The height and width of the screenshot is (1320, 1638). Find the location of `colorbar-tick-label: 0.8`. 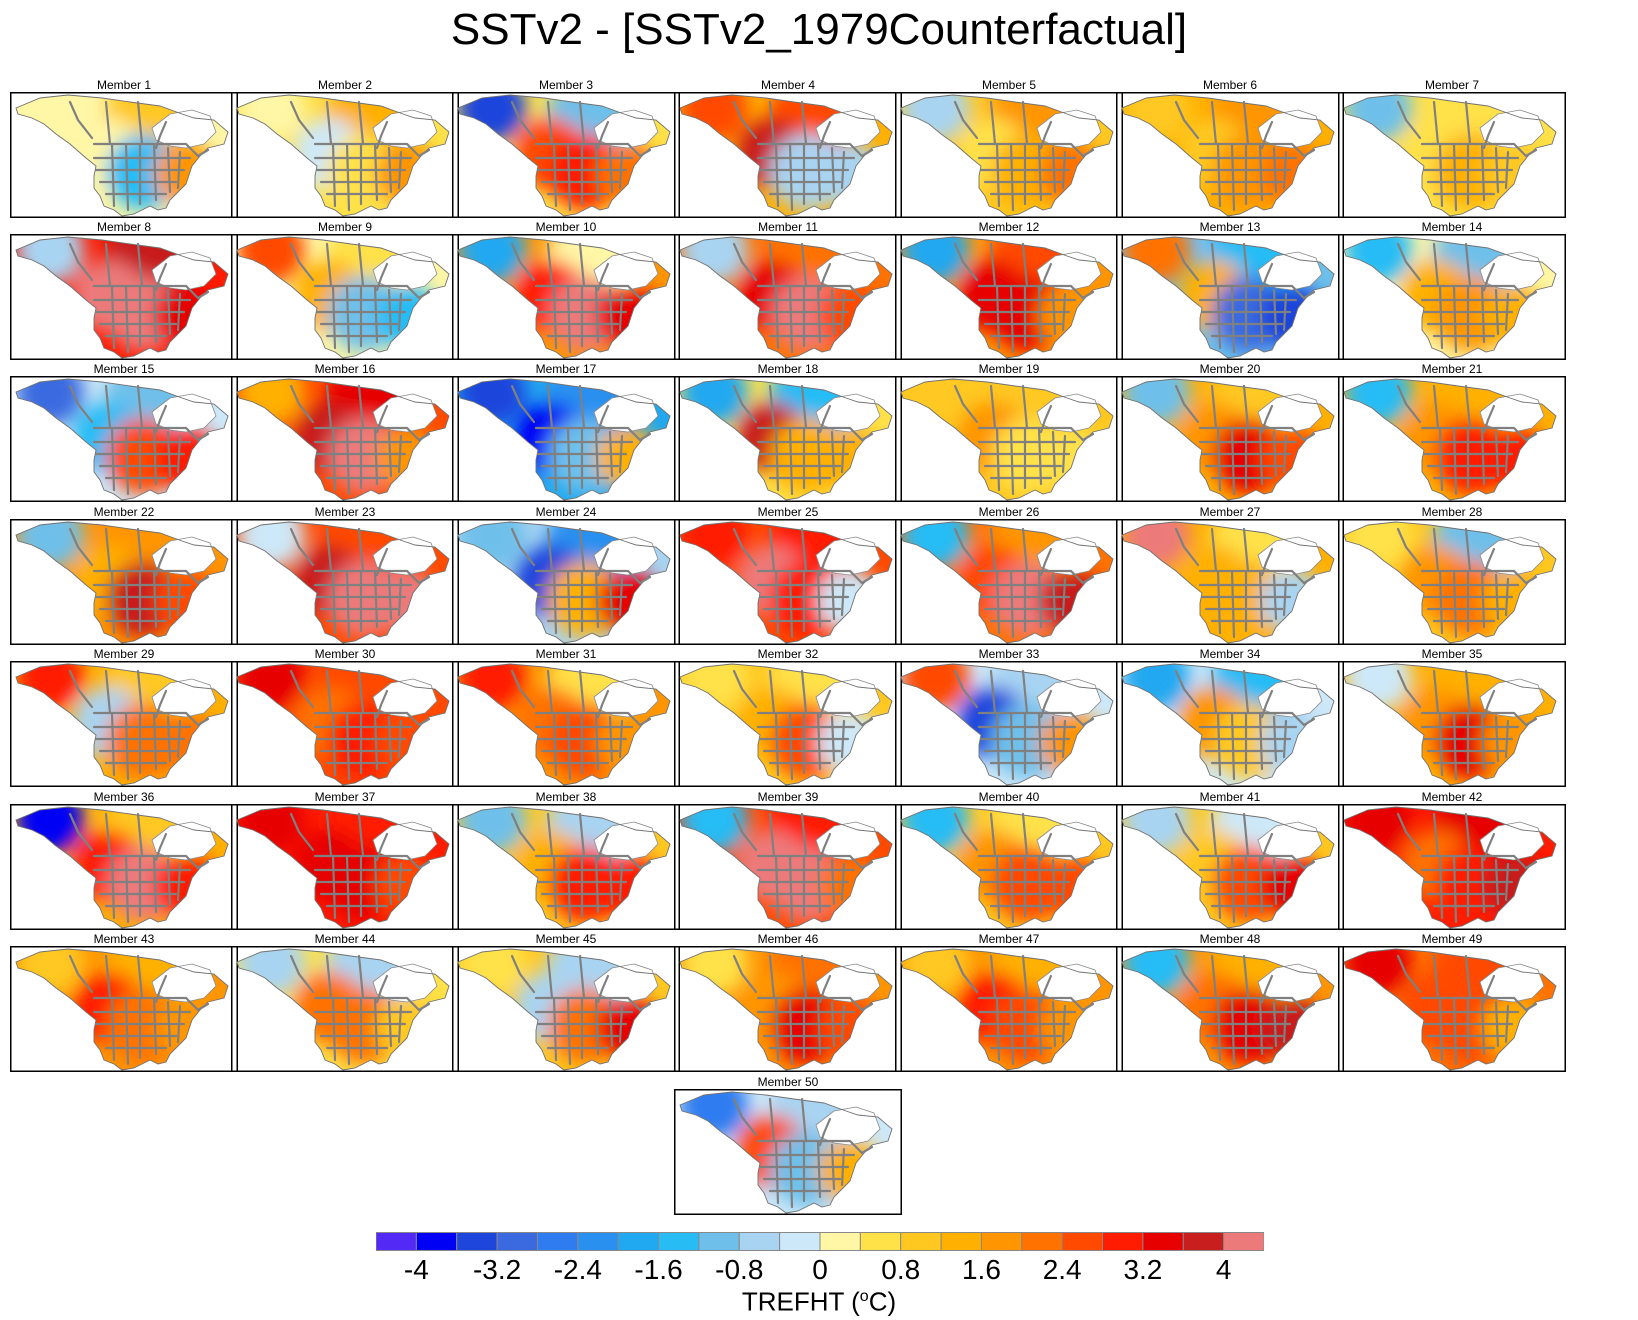

colorbar-tick-label: 0.8 is located at coordinates (901, 1269).